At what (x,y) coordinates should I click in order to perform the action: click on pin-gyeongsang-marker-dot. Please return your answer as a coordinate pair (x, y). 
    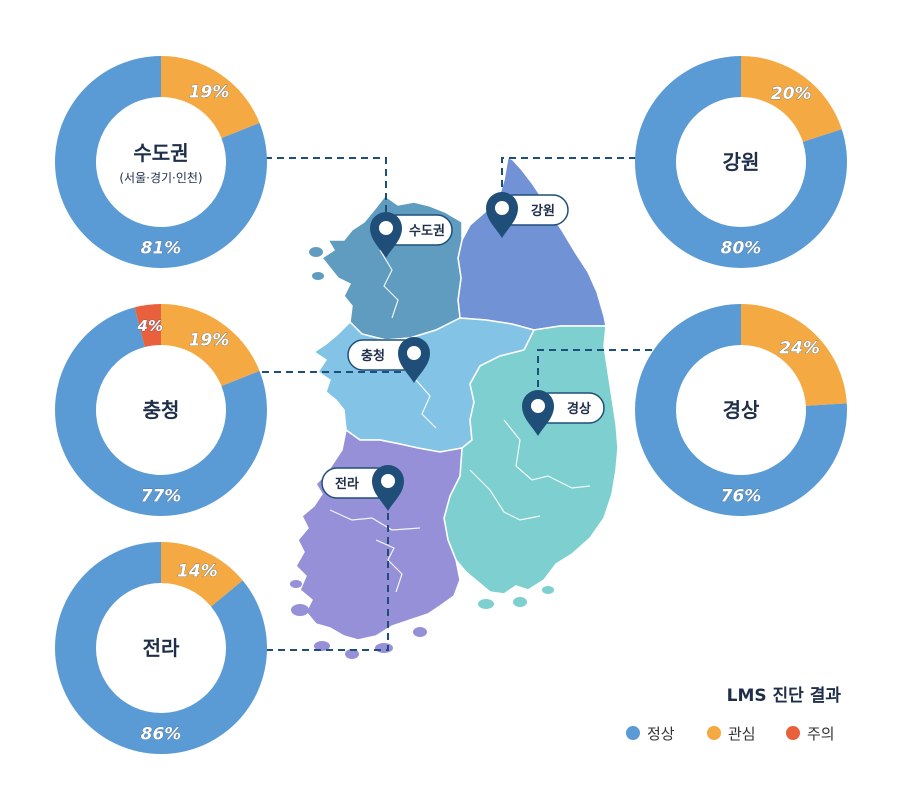
    Looking at the image, I should click on (538, 406).